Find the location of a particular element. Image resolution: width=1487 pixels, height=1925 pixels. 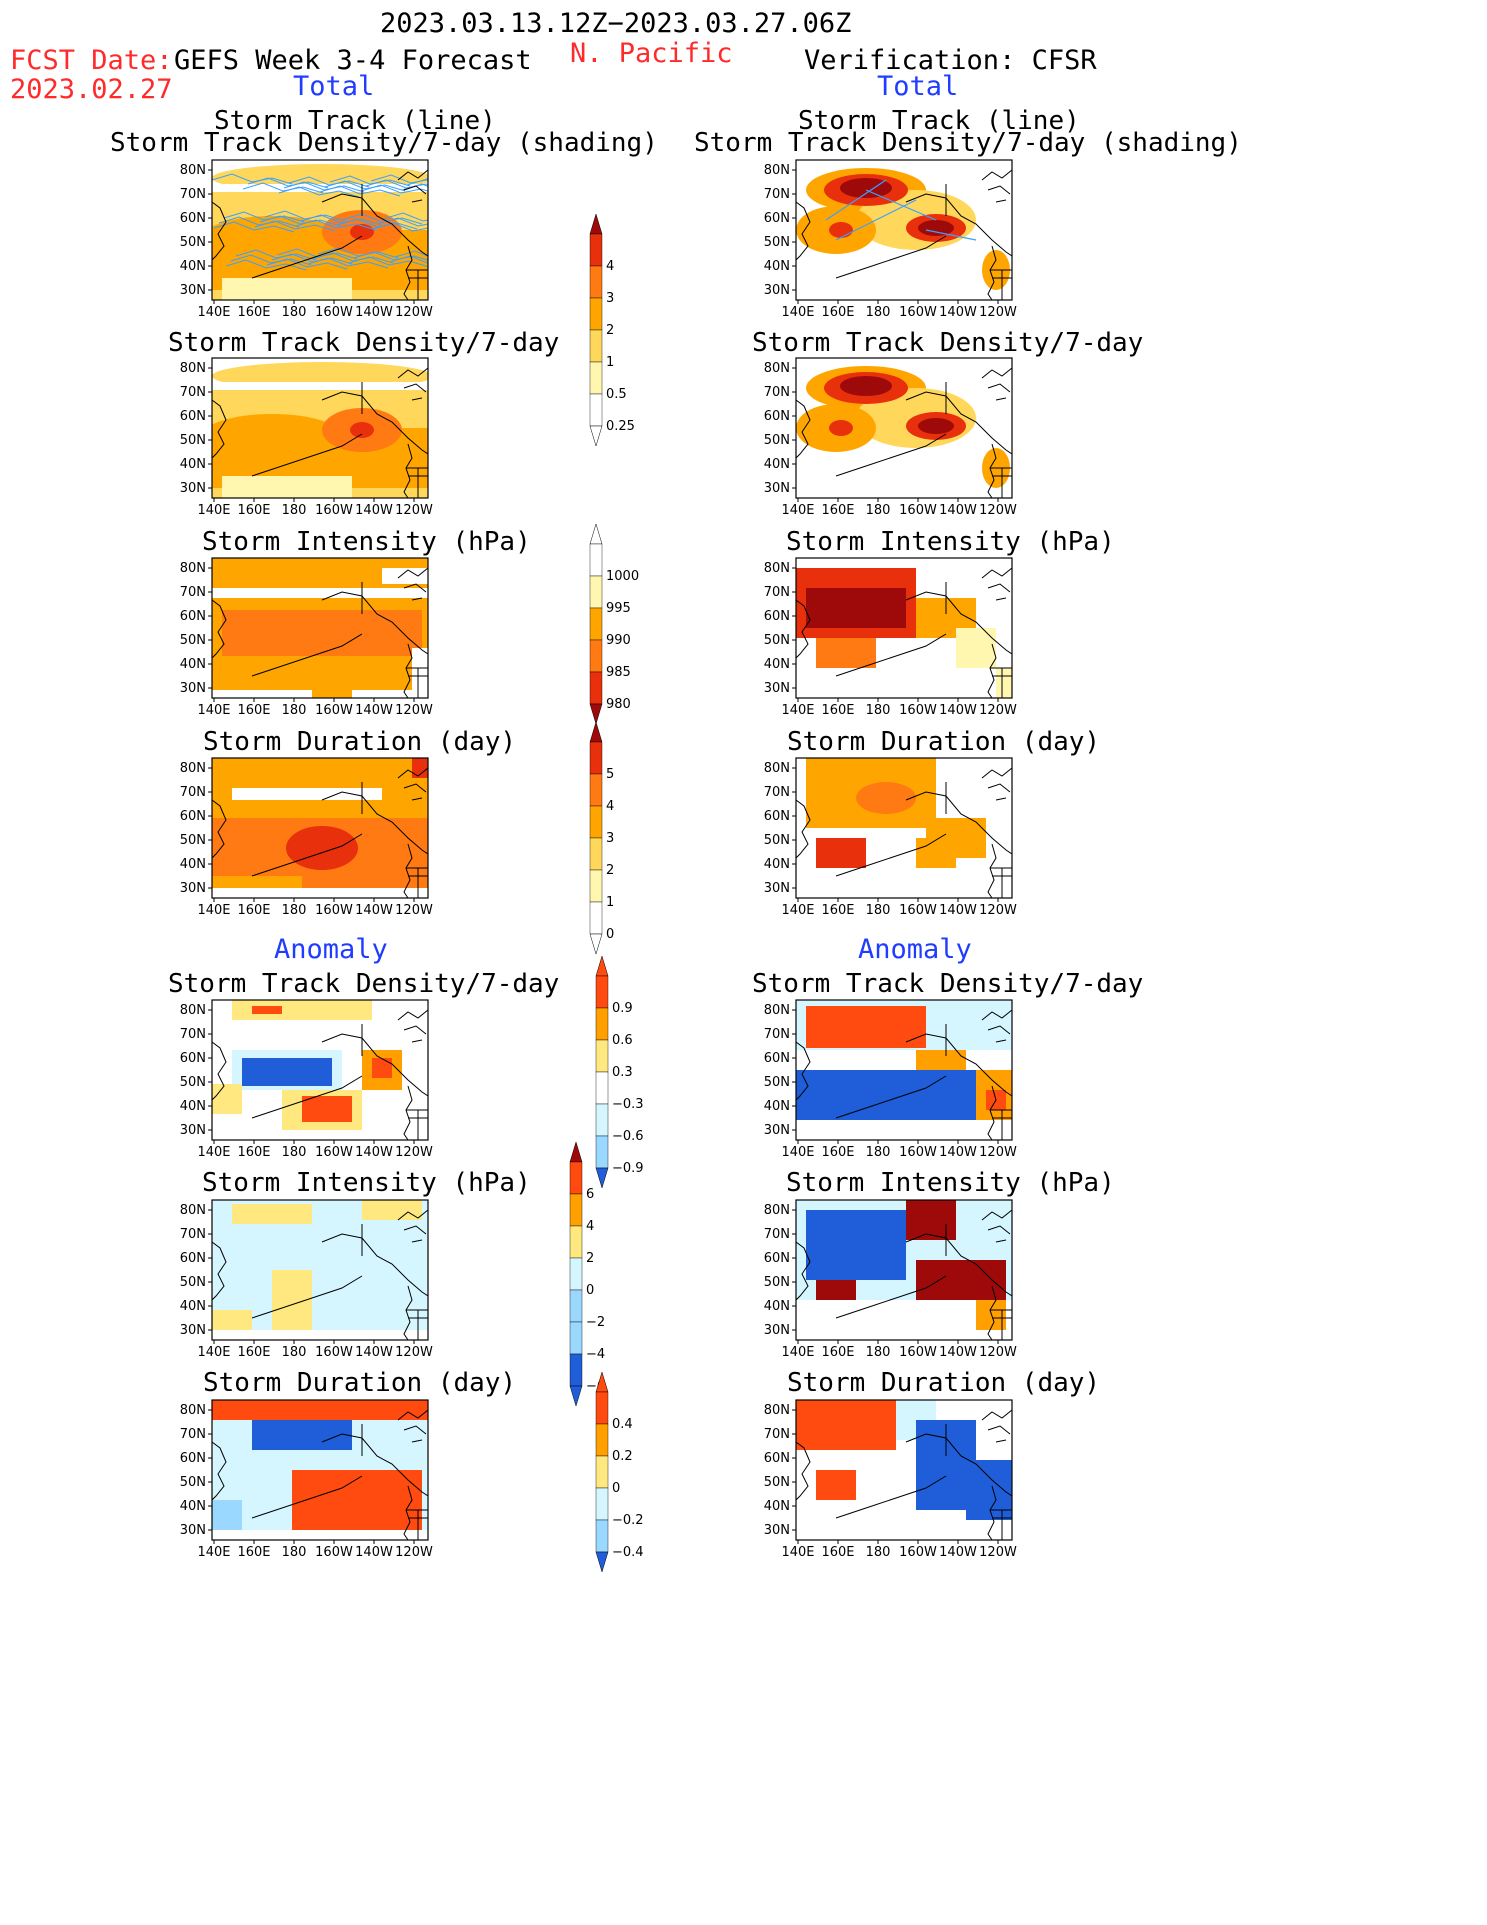

colorbar-label: 1 is located at coordinates (610, 362).